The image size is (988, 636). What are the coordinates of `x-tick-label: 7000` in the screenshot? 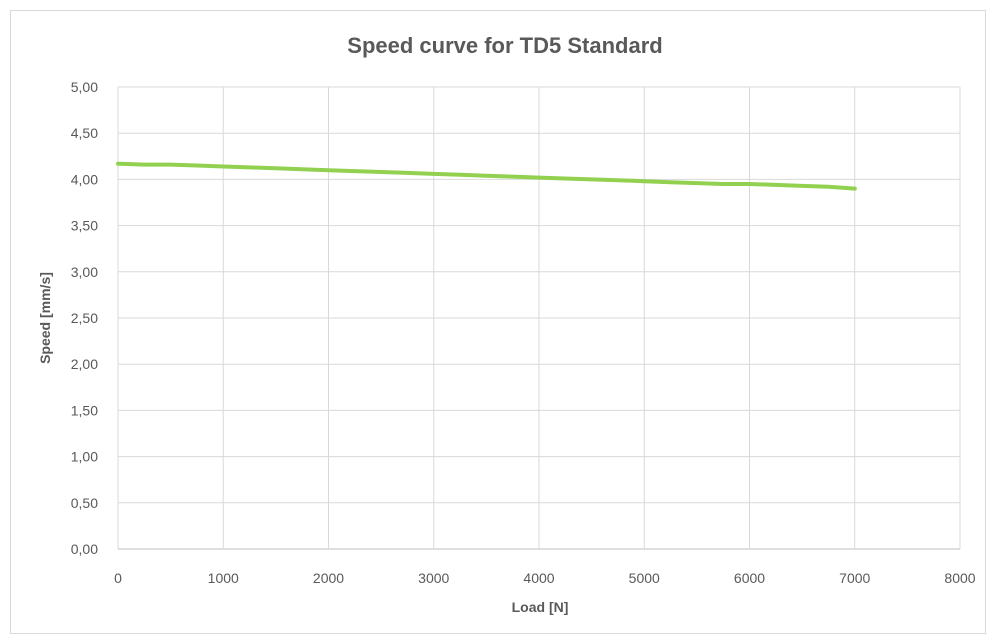 It's located at (854, 578).